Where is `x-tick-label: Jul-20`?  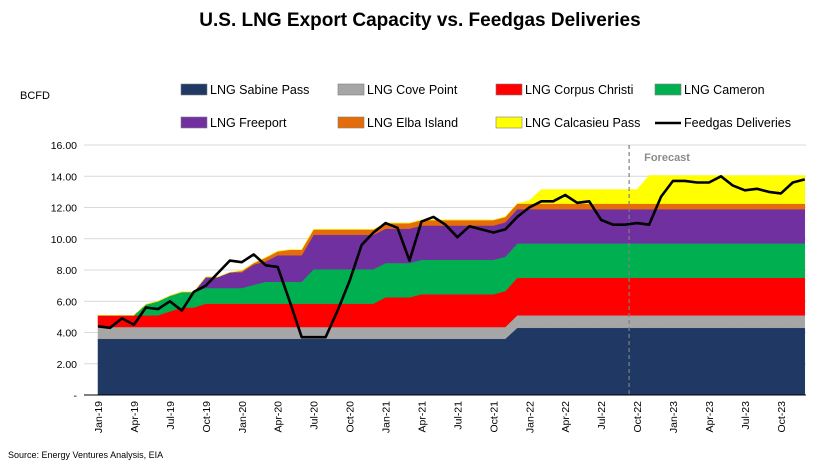
x-tick-label: Jul-20 is located at coordinates (315, 415).